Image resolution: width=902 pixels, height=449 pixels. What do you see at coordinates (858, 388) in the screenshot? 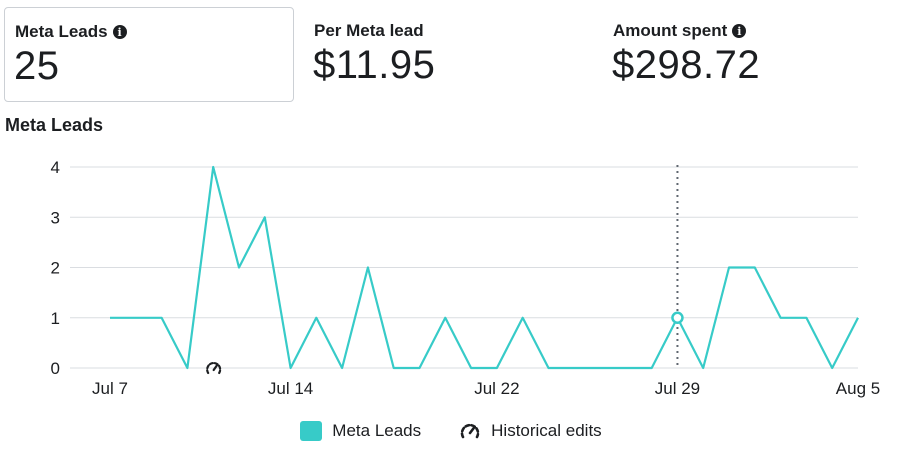
I see `x-tick-label: Aug 5` at bounding box center [858, 388].